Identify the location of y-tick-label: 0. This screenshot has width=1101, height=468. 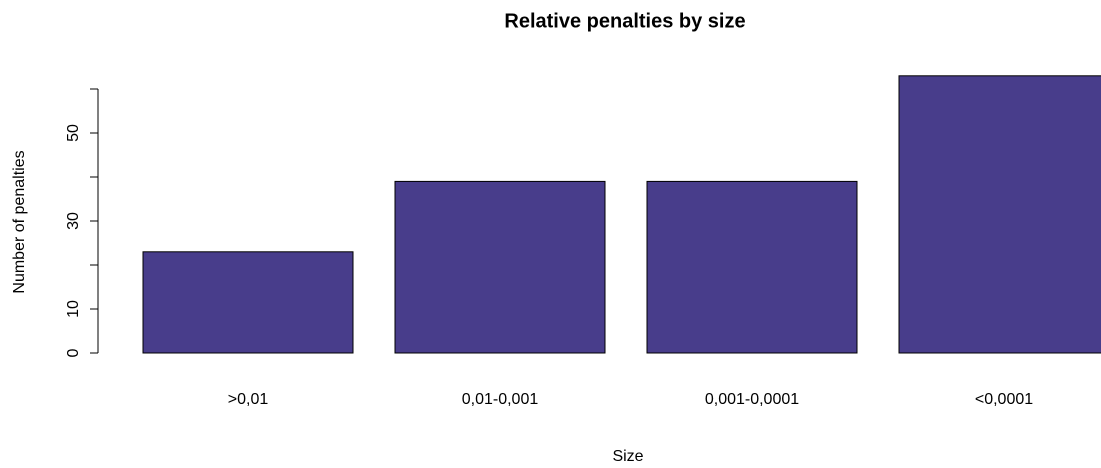
(73, 352).